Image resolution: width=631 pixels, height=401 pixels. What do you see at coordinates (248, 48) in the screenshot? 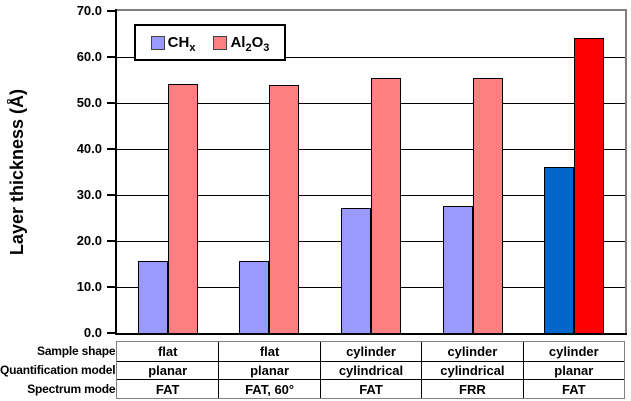
I see `legend-label-part: 2` at bounding box center [248, 48].